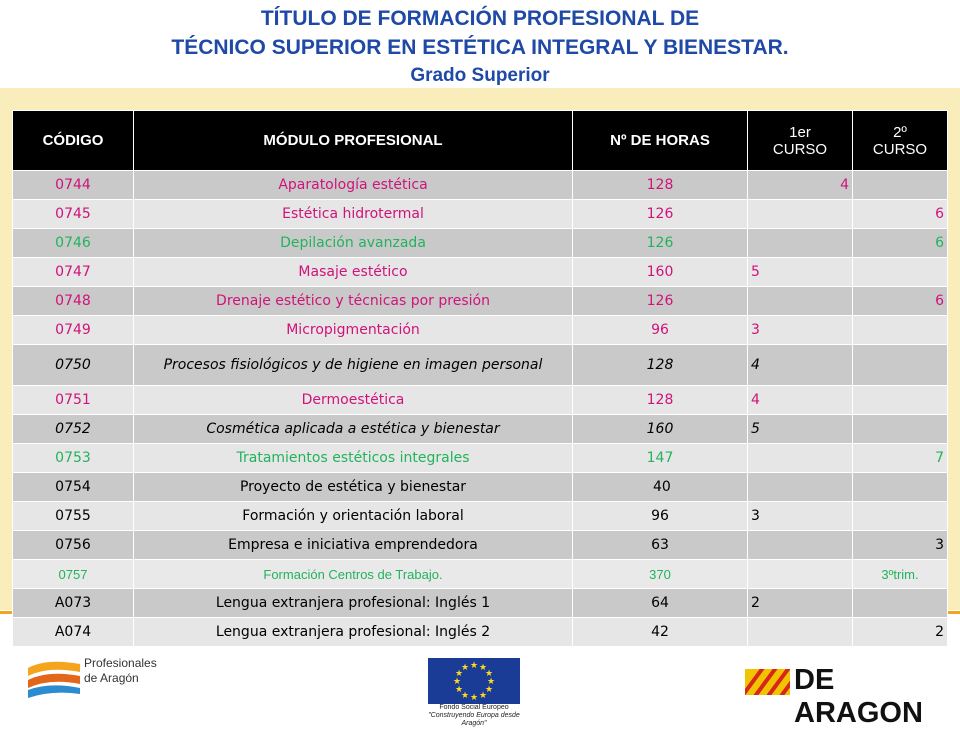  I want to click on header-code: CÓDIGO, so click(73, 140).